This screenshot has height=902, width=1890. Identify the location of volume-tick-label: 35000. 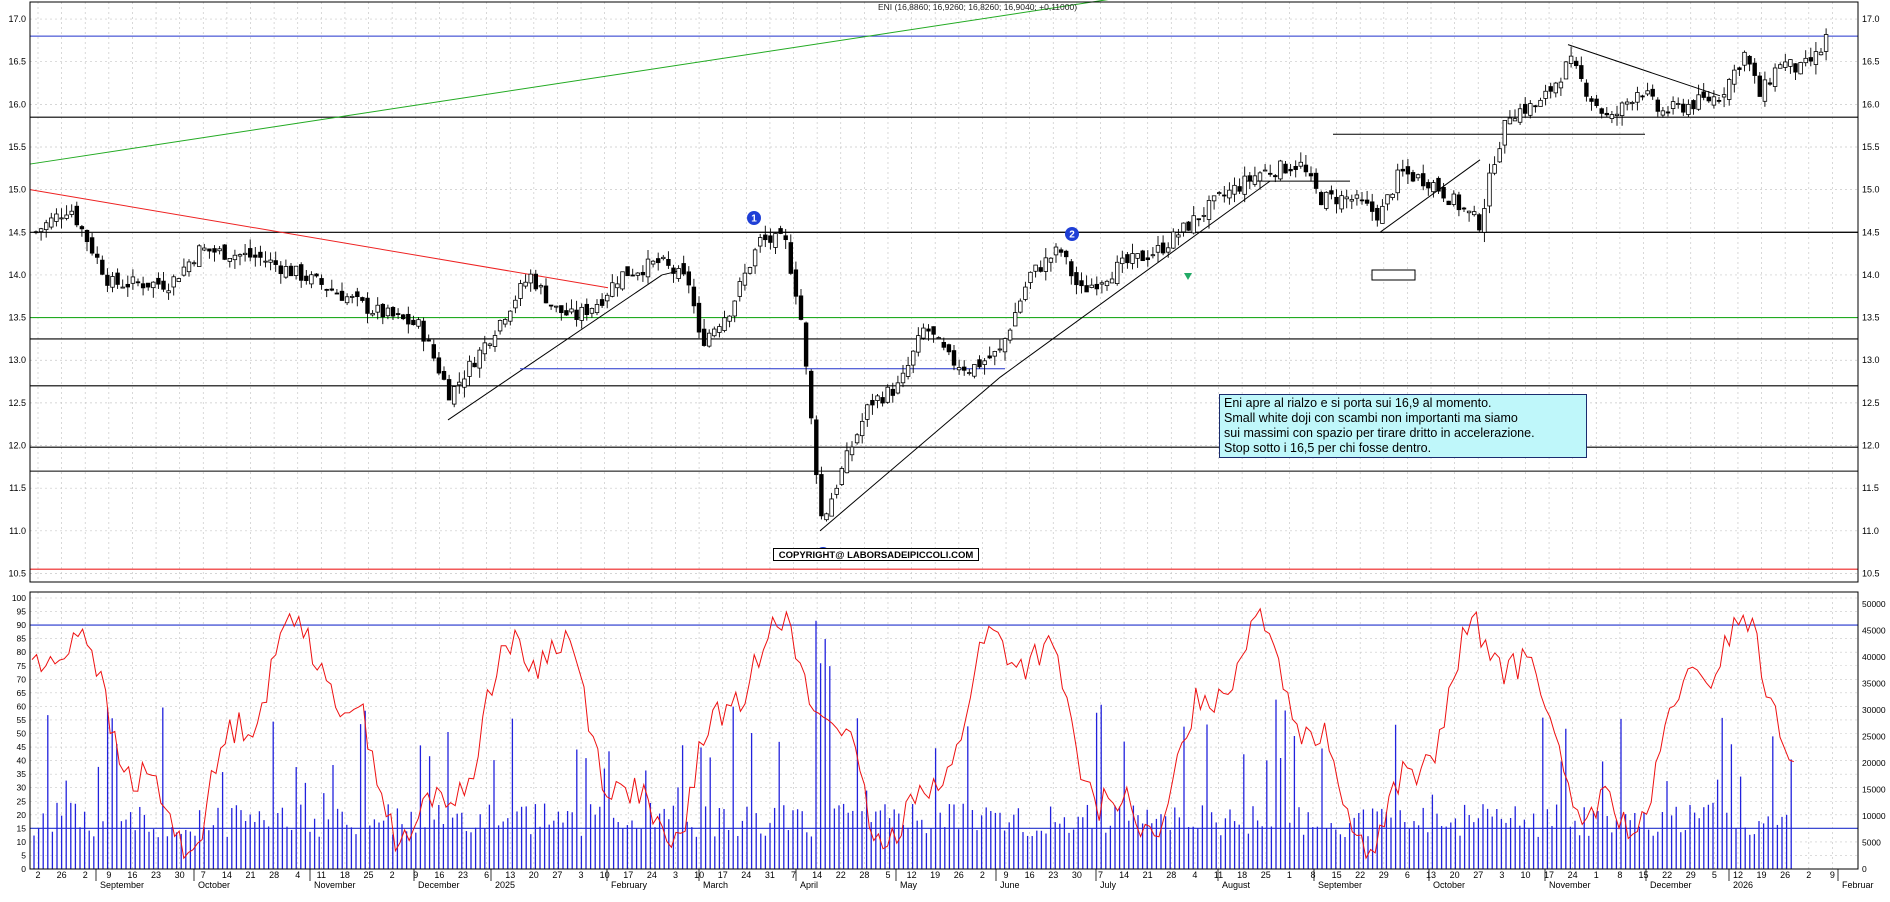
(1874, 684).